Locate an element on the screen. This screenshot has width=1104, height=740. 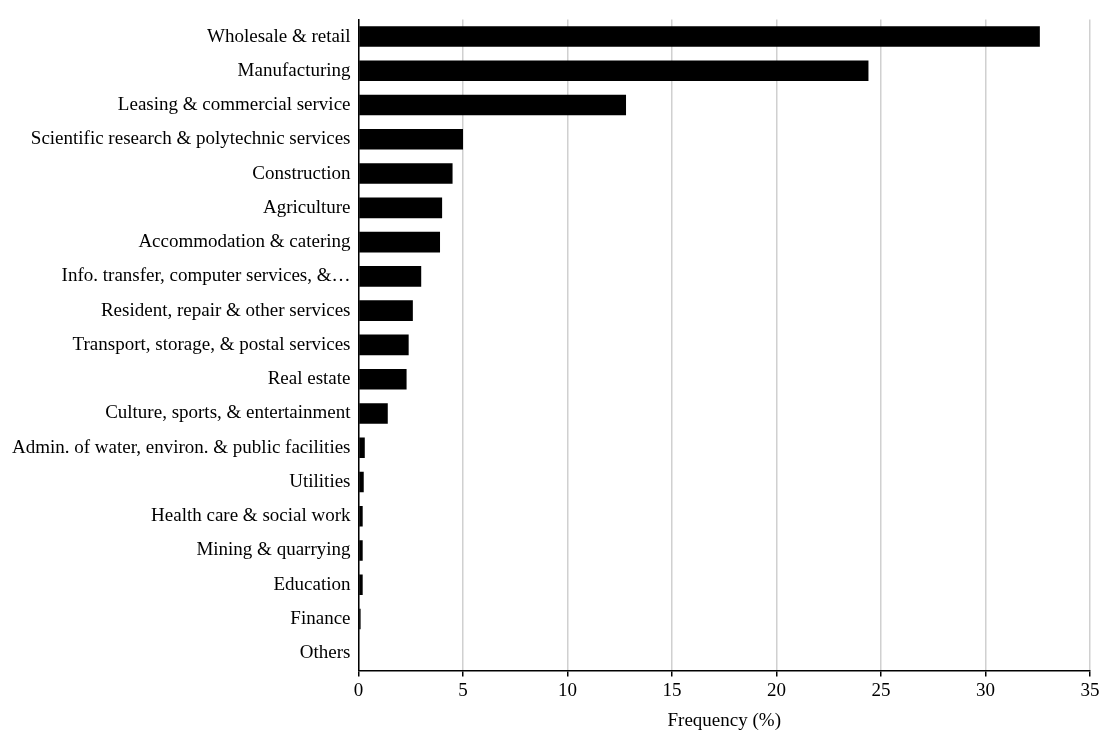
y-tick-label: Finance is located at coordinates (320, 617).